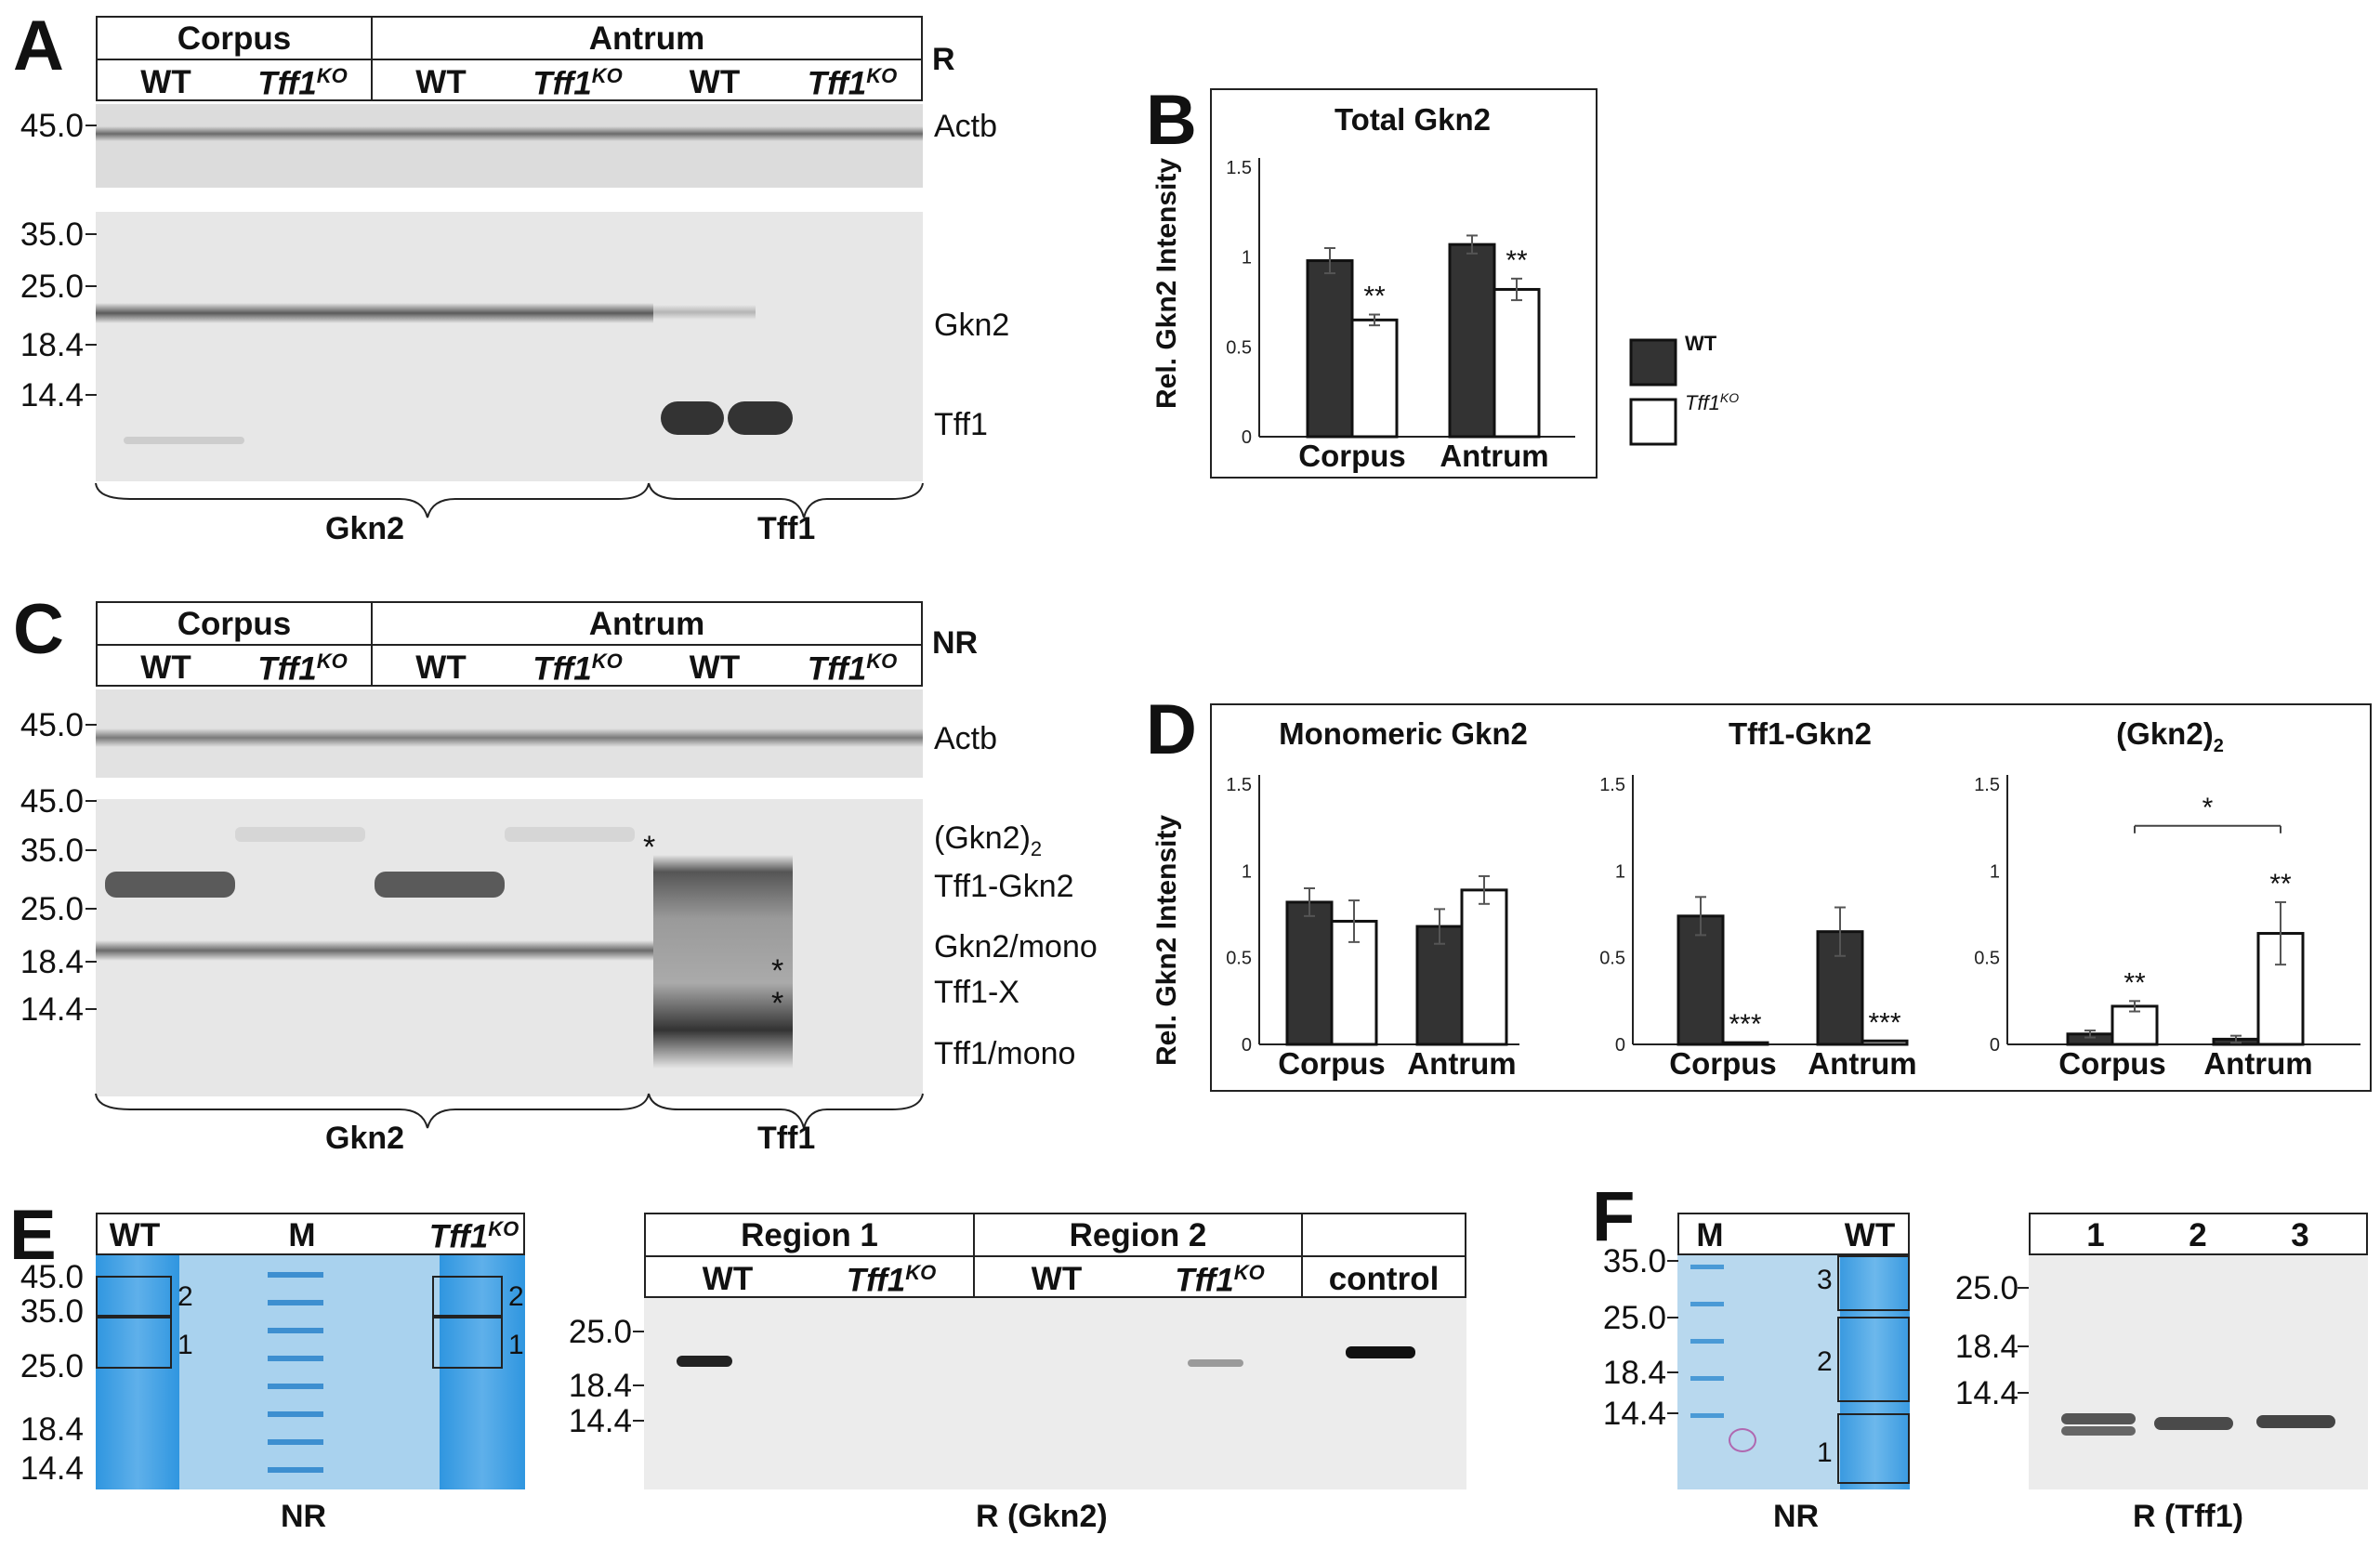 This screenshot has width=2380, height=1548. What do you see at coordinates (509, 947) in the screenshot?
I see `gkn2-tff1-blot-c` at bounding box center [509, 947].